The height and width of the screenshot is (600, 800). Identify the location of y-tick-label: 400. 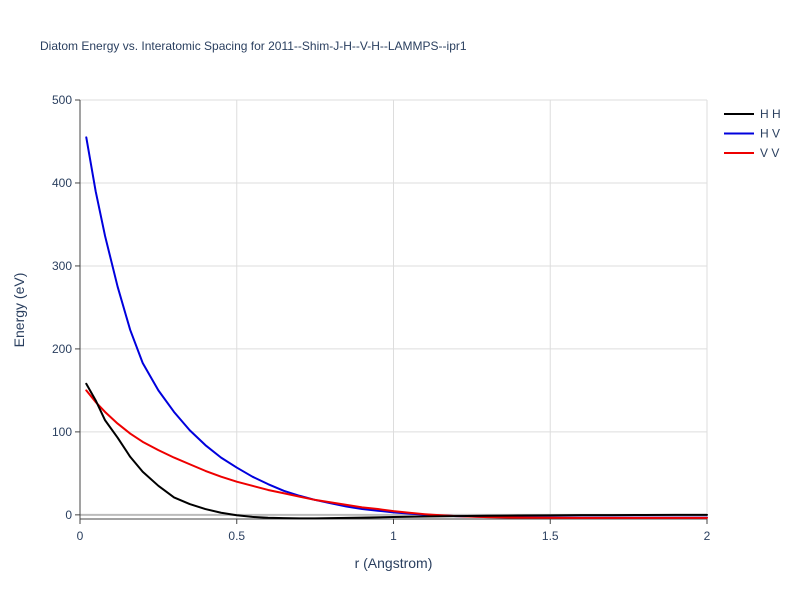
(62, 183).